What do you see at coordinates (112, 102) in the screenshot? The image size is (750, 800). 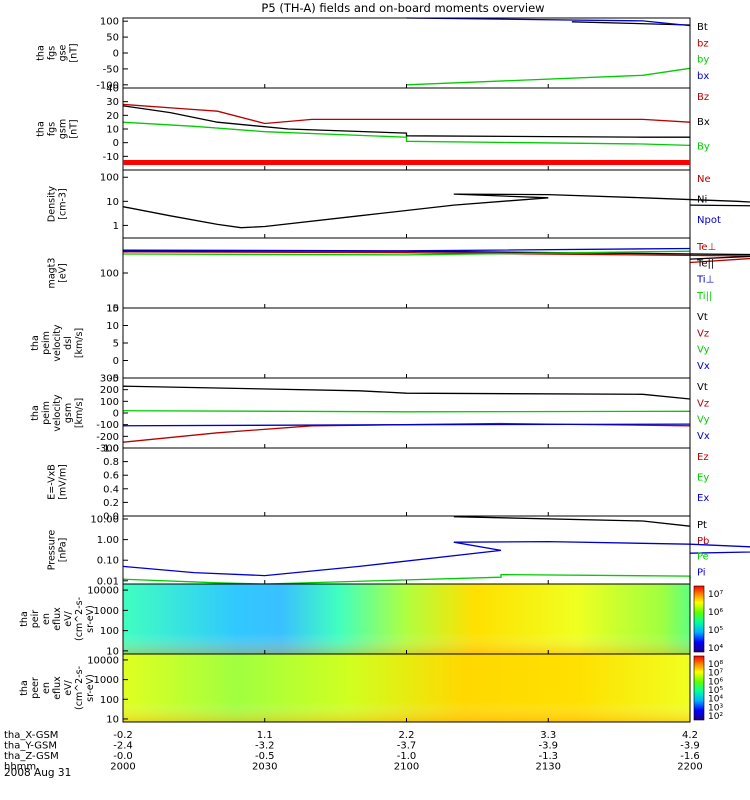 I see `fgs_gsm-ytick-label: 30` at bounding box center [112, 102].